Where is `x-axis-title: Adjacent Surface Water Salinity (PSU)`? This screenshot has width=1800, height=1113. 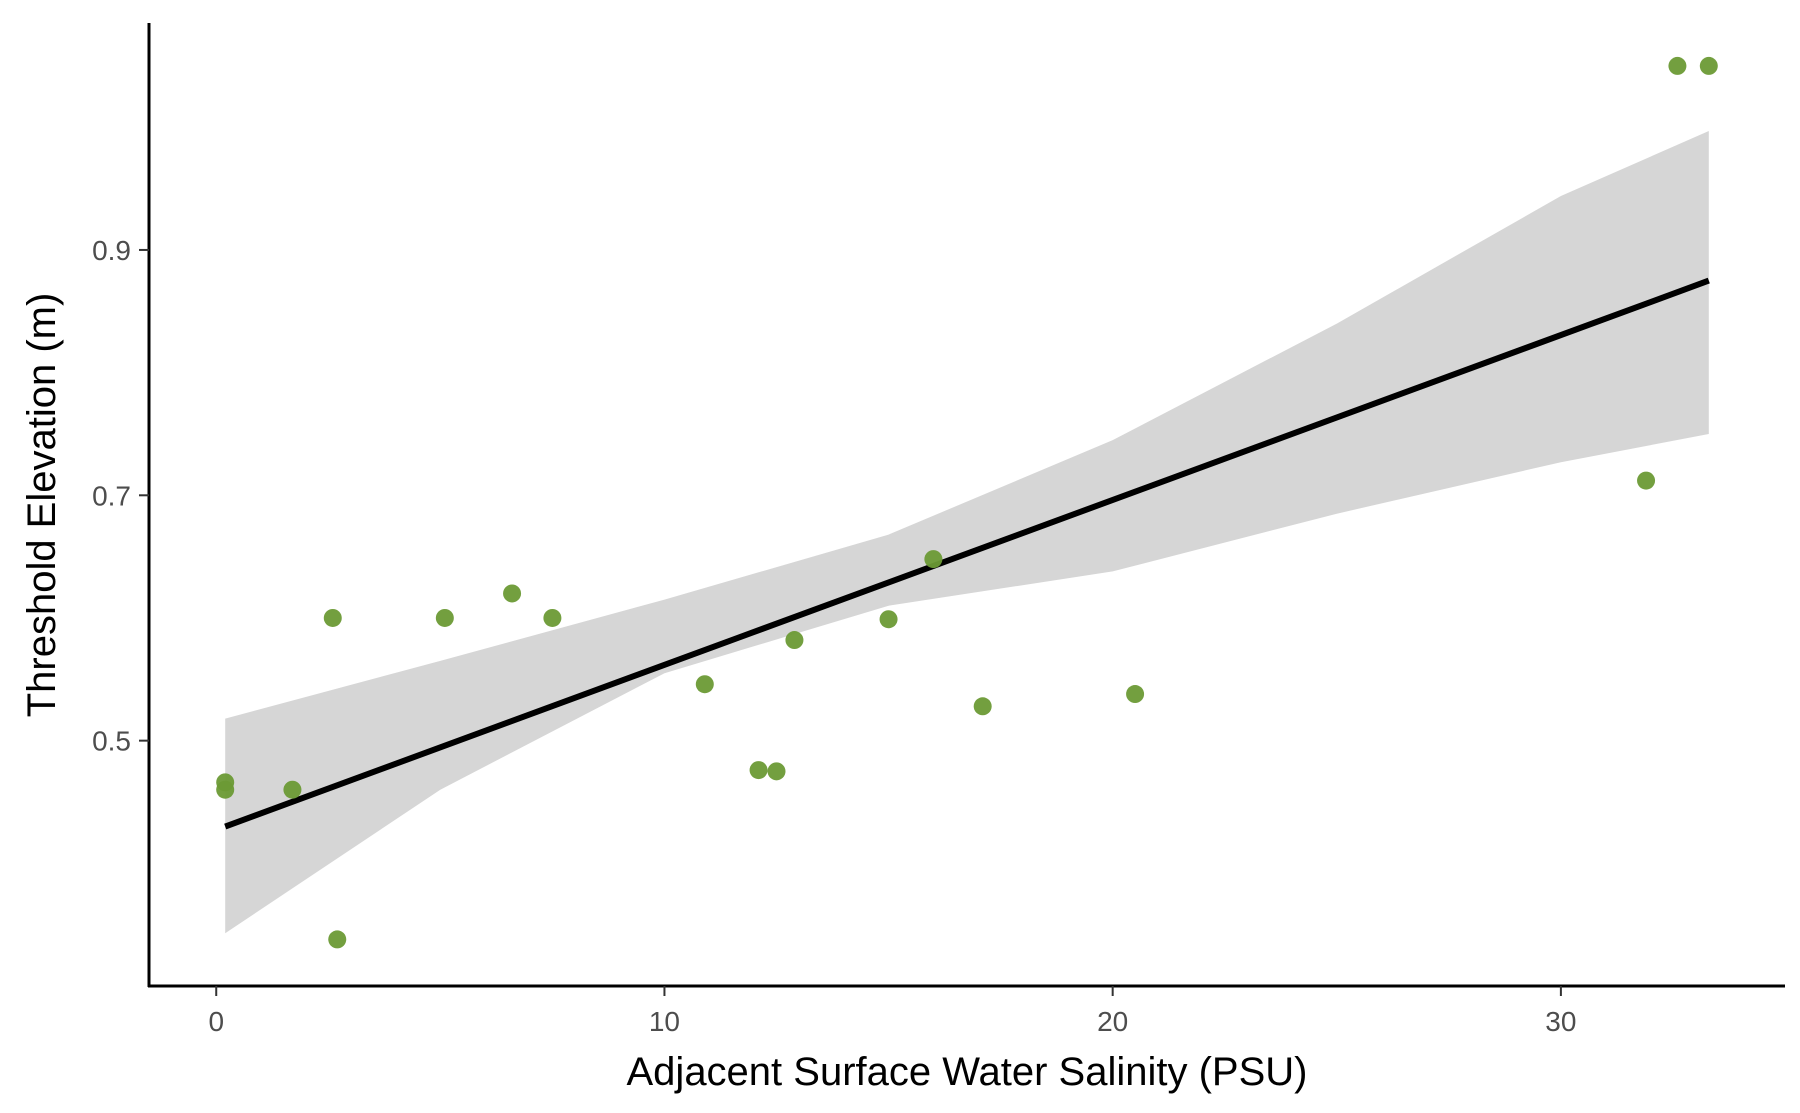
x-axis-title: Adjacent Surface Water Salinity (PSU) is located at coordinates (967, 1072).